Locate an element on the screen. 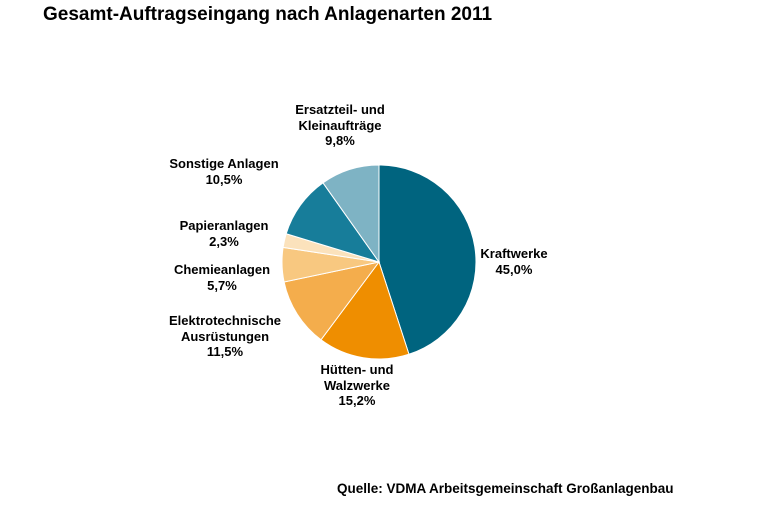 This screenshot has width=760, height=510. value-label: 9,8% is located at coordinates (340, 140).